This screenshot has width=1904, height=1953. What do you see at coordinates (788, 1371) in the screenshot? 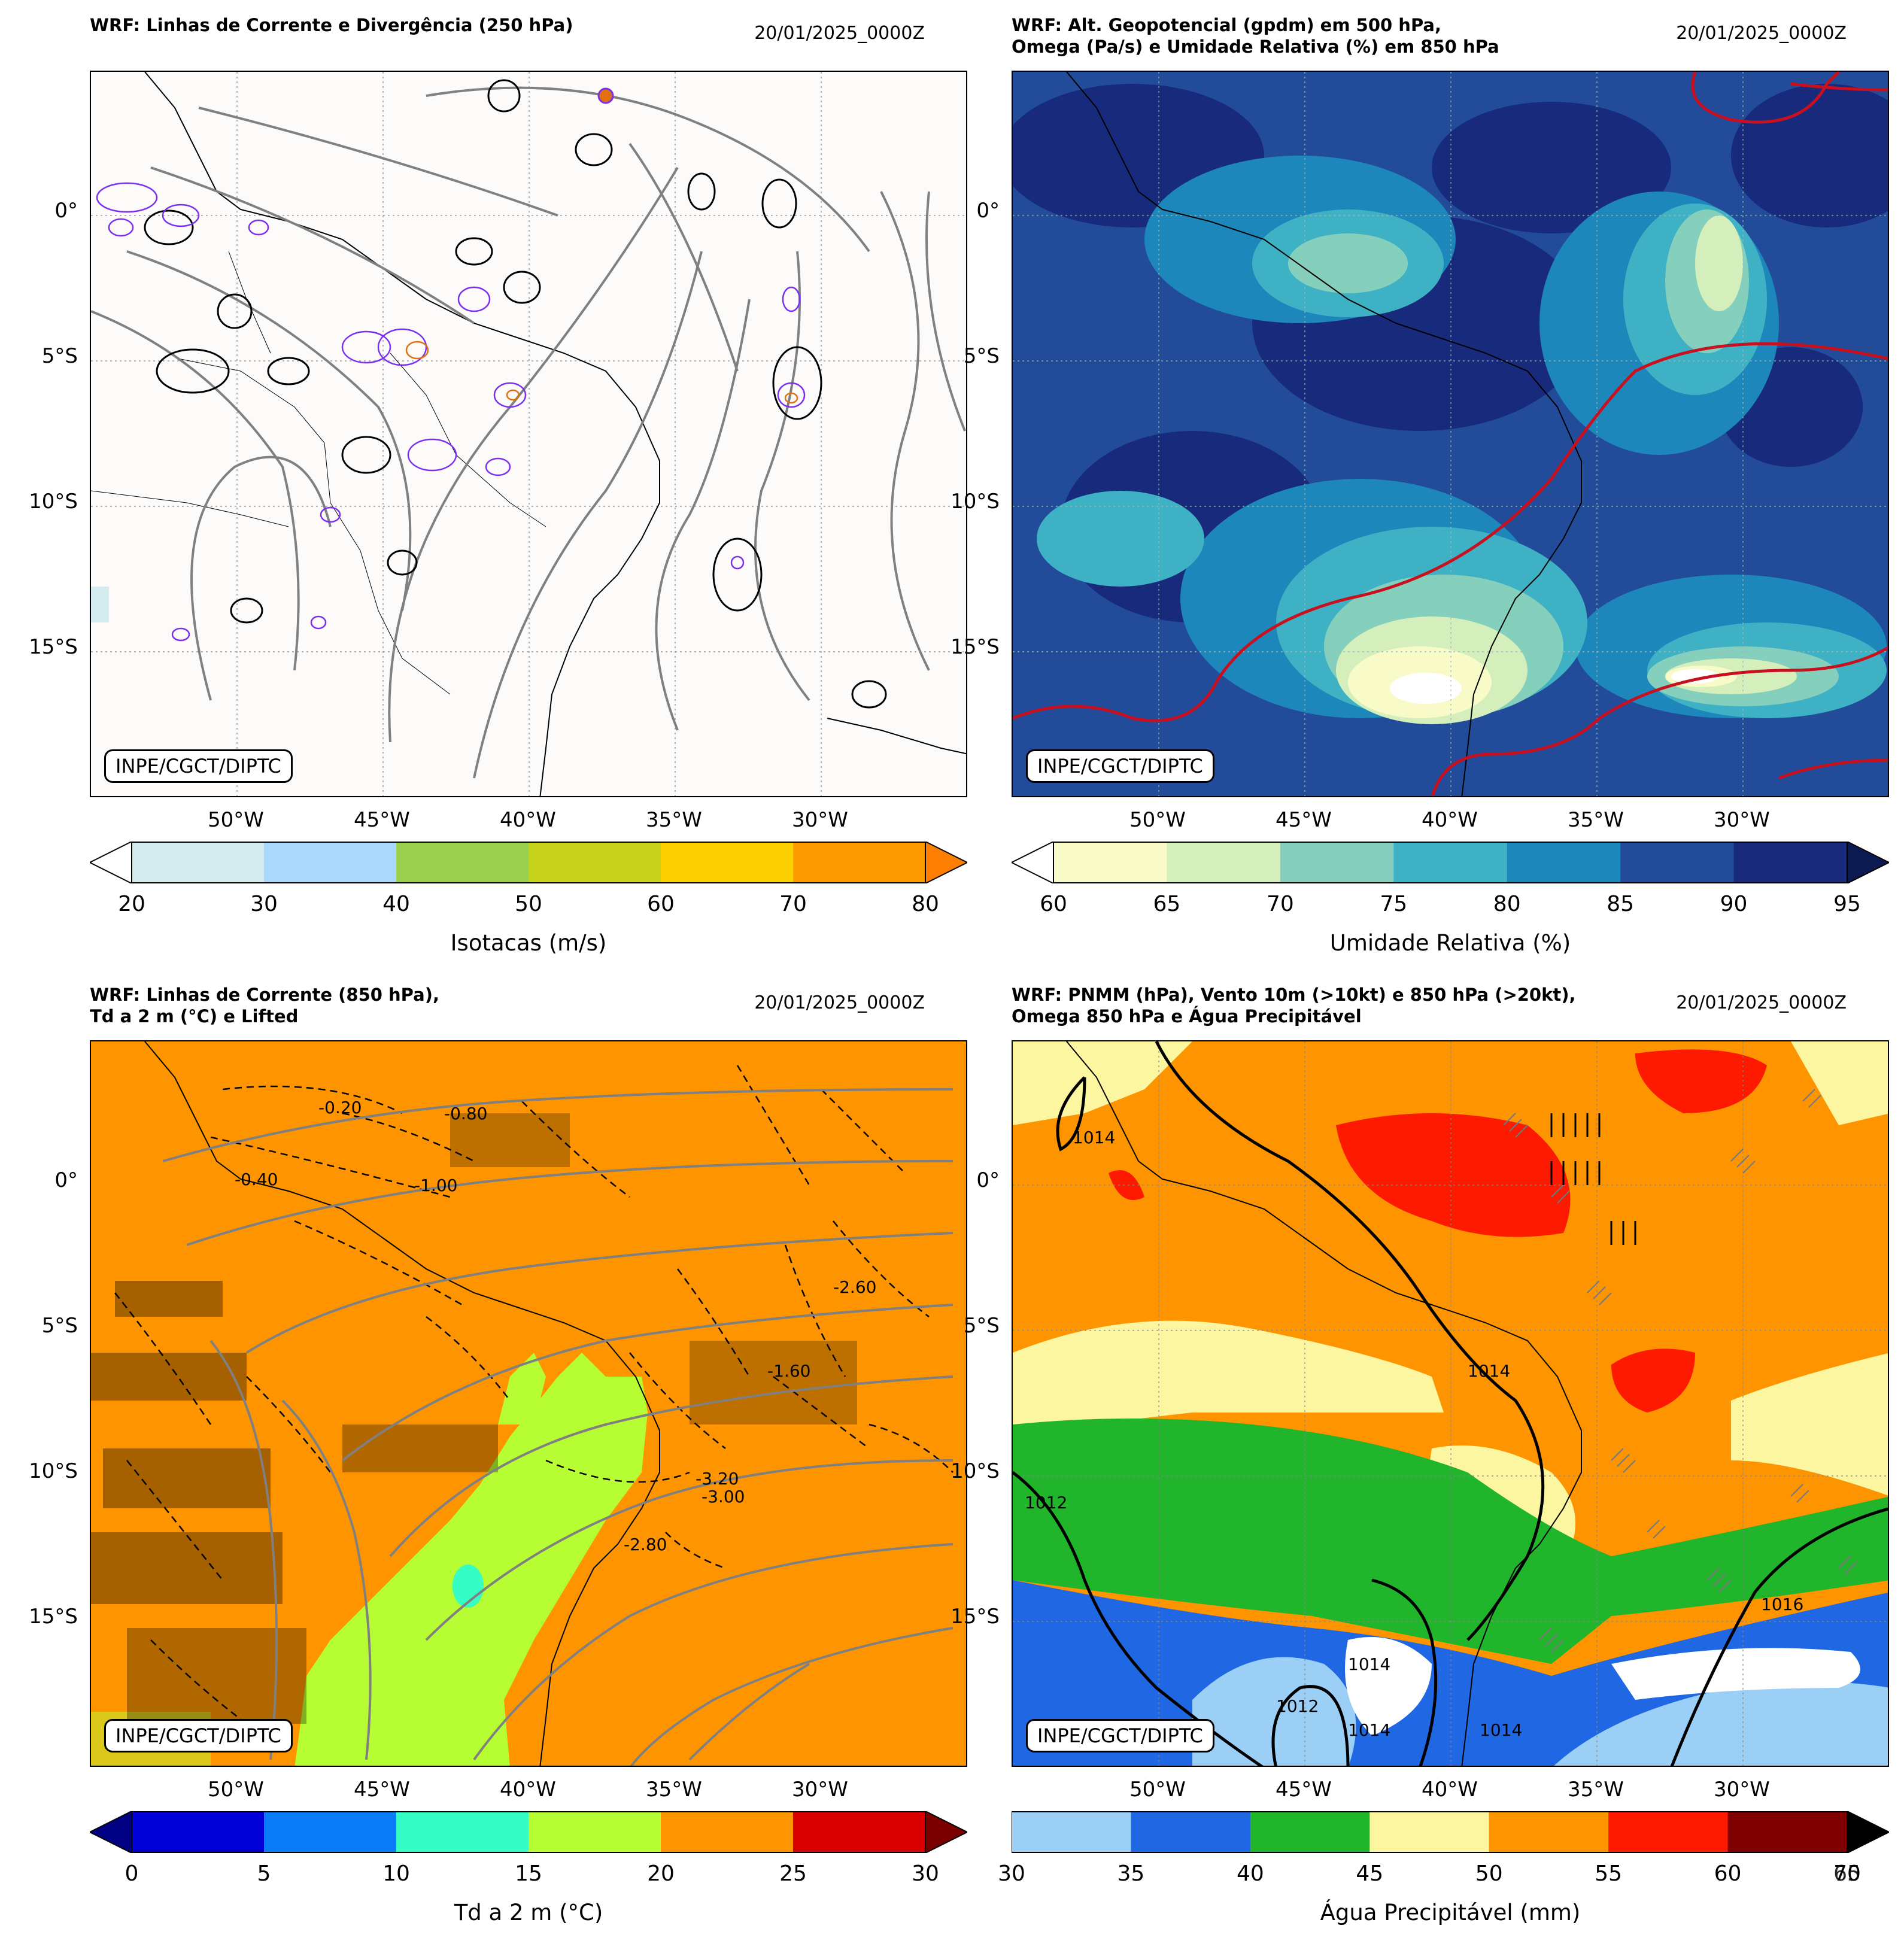
I see `contour-label: -1.60` at bounding box center [788, 1371].